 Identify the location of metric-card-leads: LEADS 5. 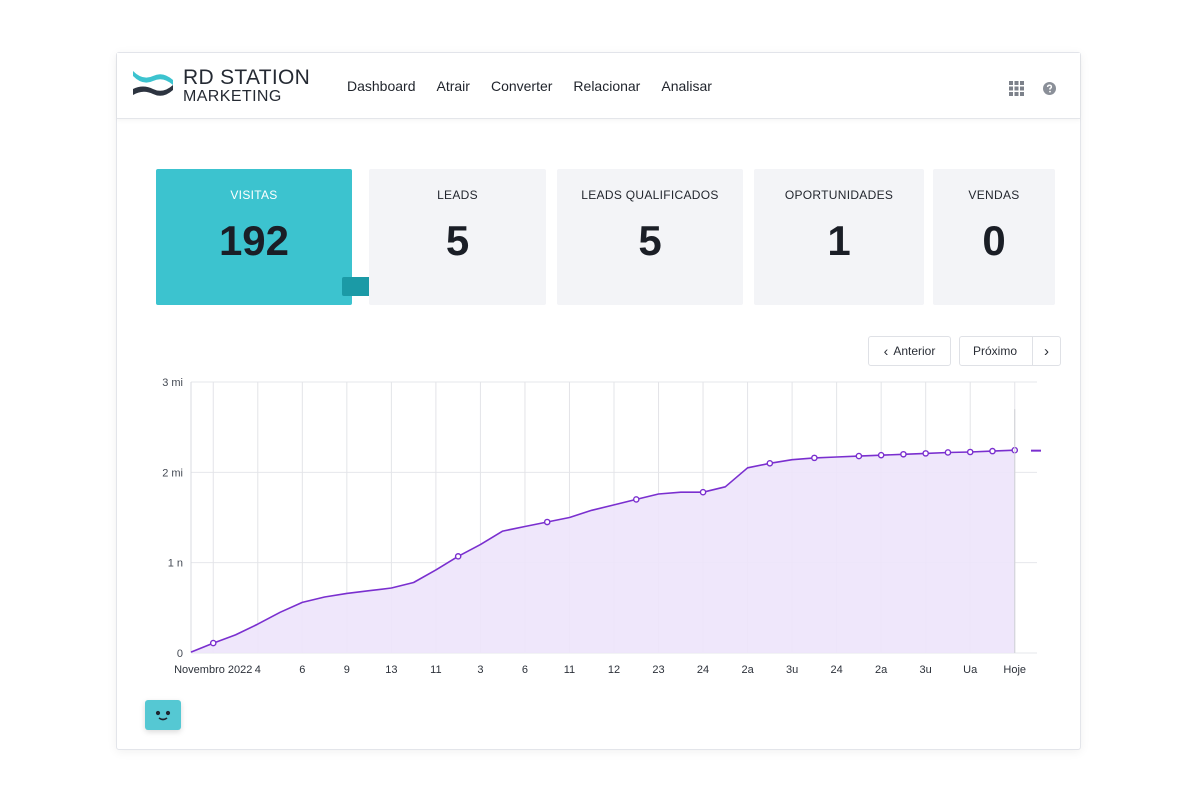
(457, 237).